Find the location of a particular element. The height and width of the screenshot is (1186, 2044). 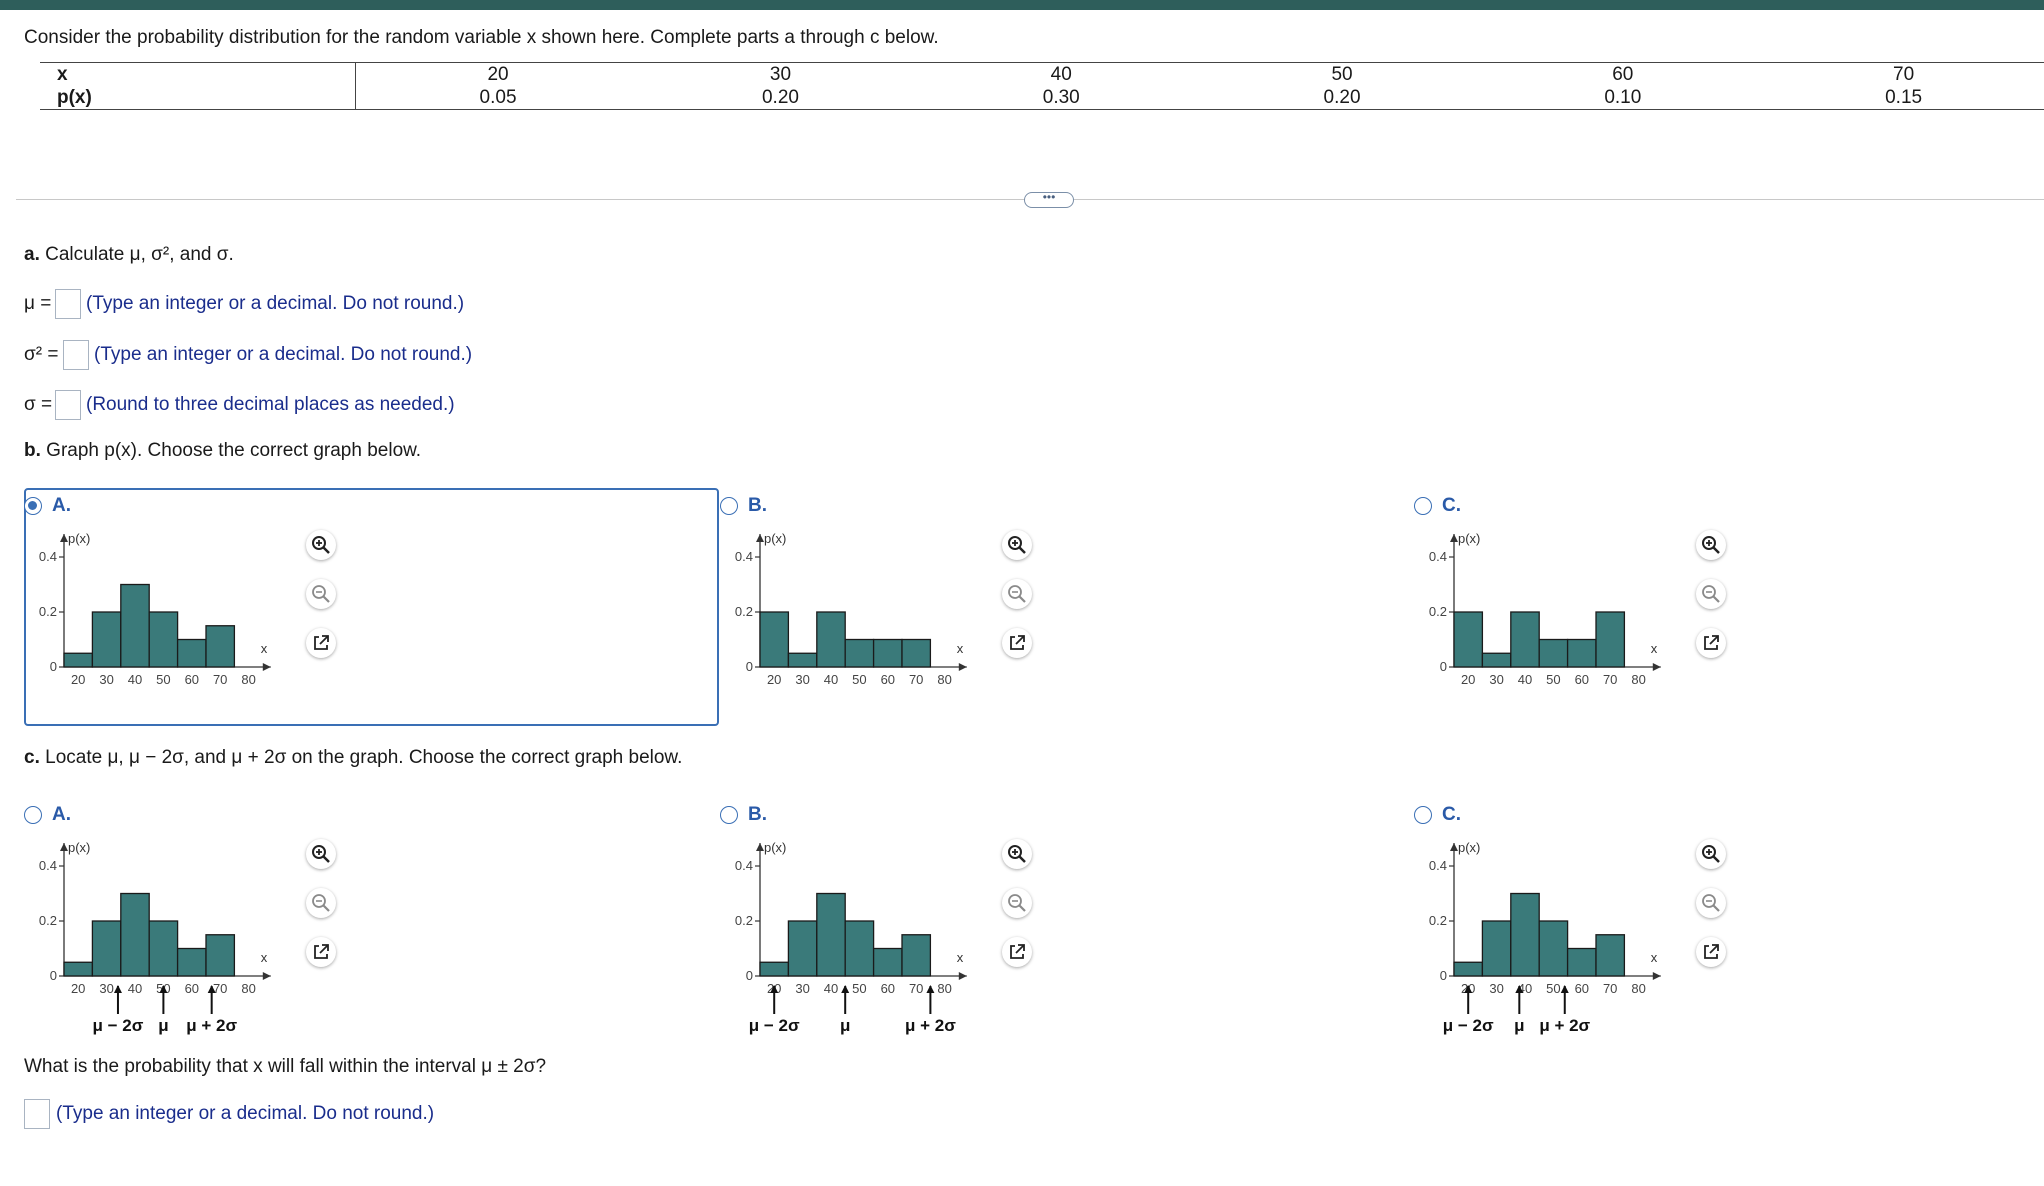

x-axis-arrow is located at coordinates (962, 667).